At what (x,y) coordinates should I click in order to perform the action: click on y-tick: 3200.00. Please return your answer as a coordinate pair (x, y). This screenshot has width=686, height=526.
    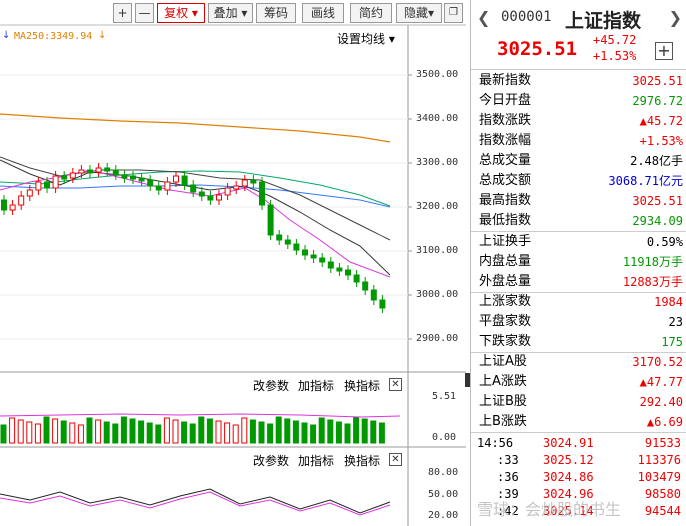
    Looking at the image, I should click on (437, 206).